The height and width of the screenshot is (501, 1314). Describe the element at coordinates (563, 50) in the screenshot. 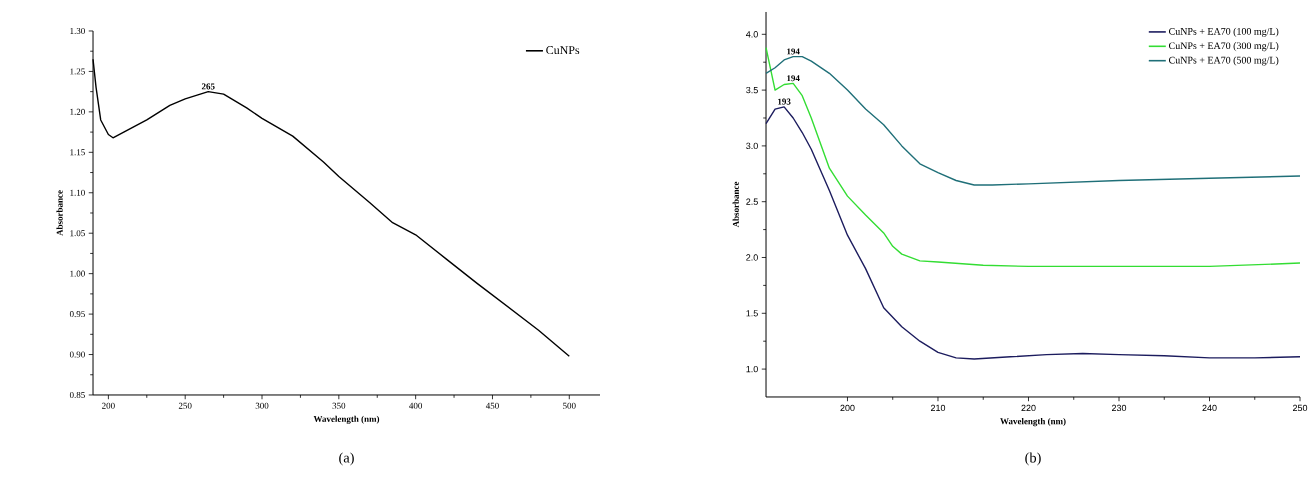

I see `legend-label: CuNPs` at that location.